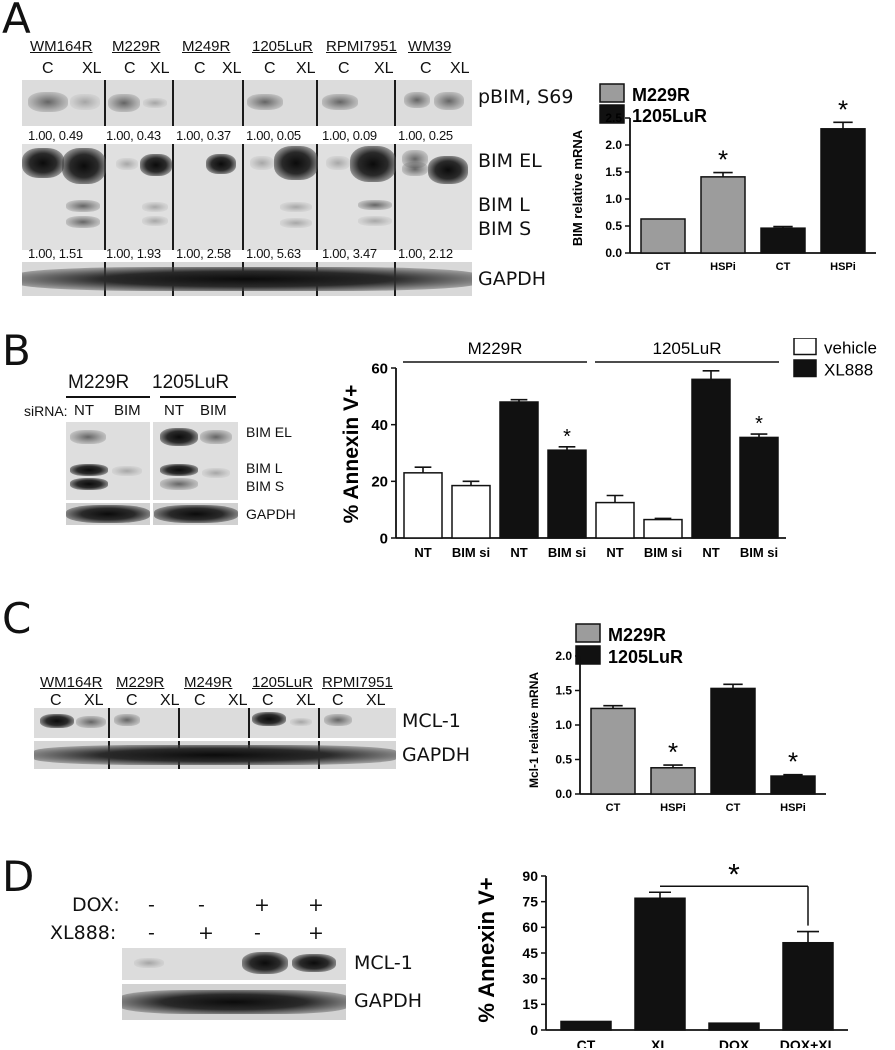 This screenshot has height=1050, width=895. I want to click on b-bim-el-label: BIM EL, so click(269, 432).